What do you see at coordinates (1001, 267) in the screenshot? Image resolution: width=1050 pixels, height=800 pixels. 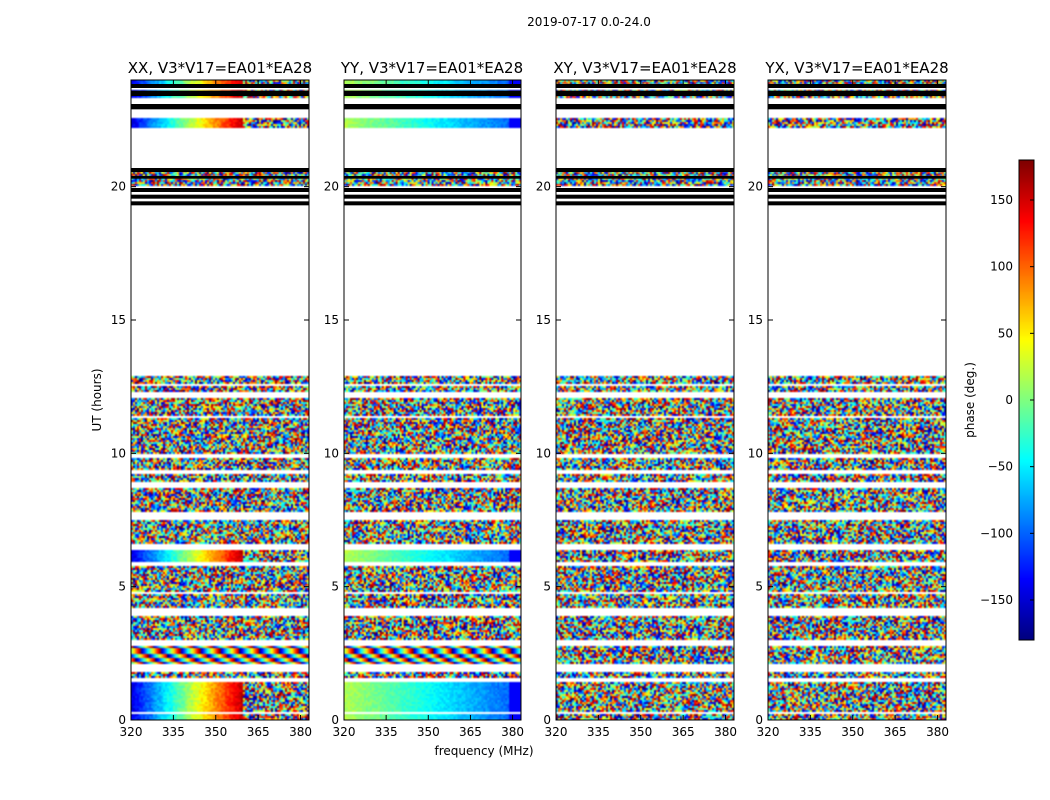 I see `colorbar-tick-label: 100` at bounding box center [1001, 267].